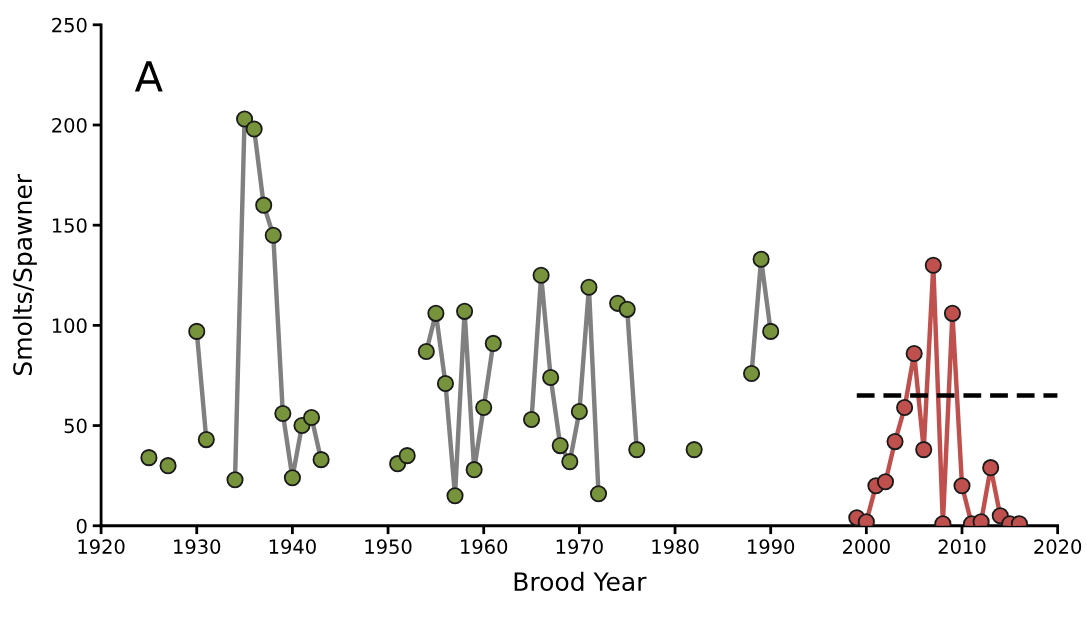  What do you see at coordinates (484, 547) in the screenshot?
I see `x-tick-label: 1960` at bounding box center [484, 547].